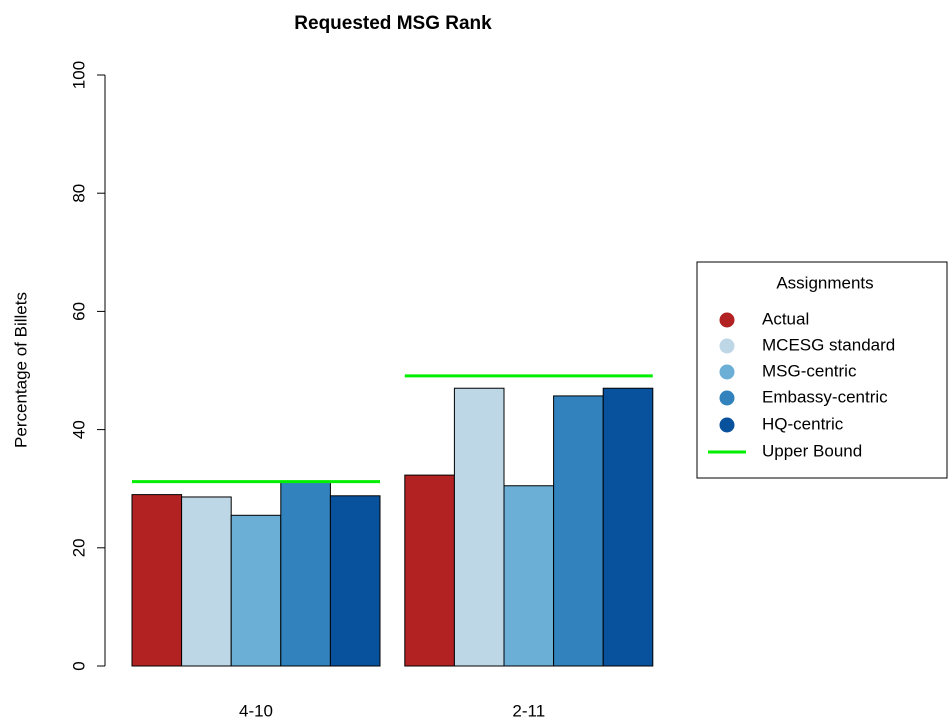  I want to click on legend-box, so click(822, 370).